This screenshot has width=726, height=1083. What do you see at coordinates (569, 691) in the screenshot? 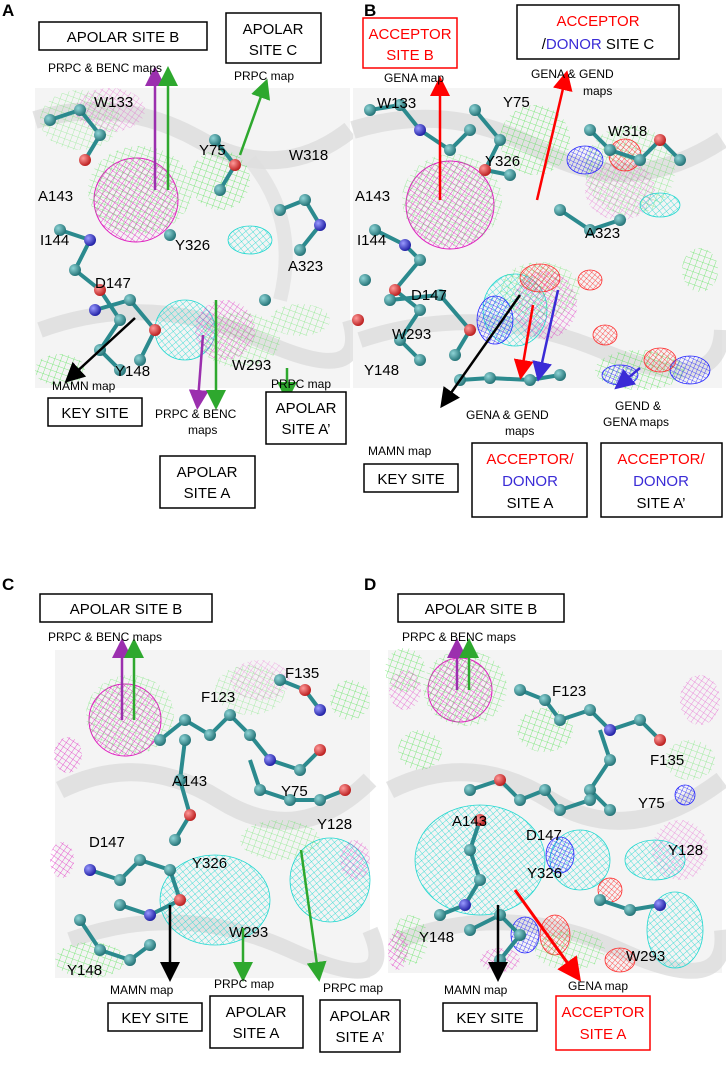
I see `residue-label: F123` at bounding box center [569, 691].